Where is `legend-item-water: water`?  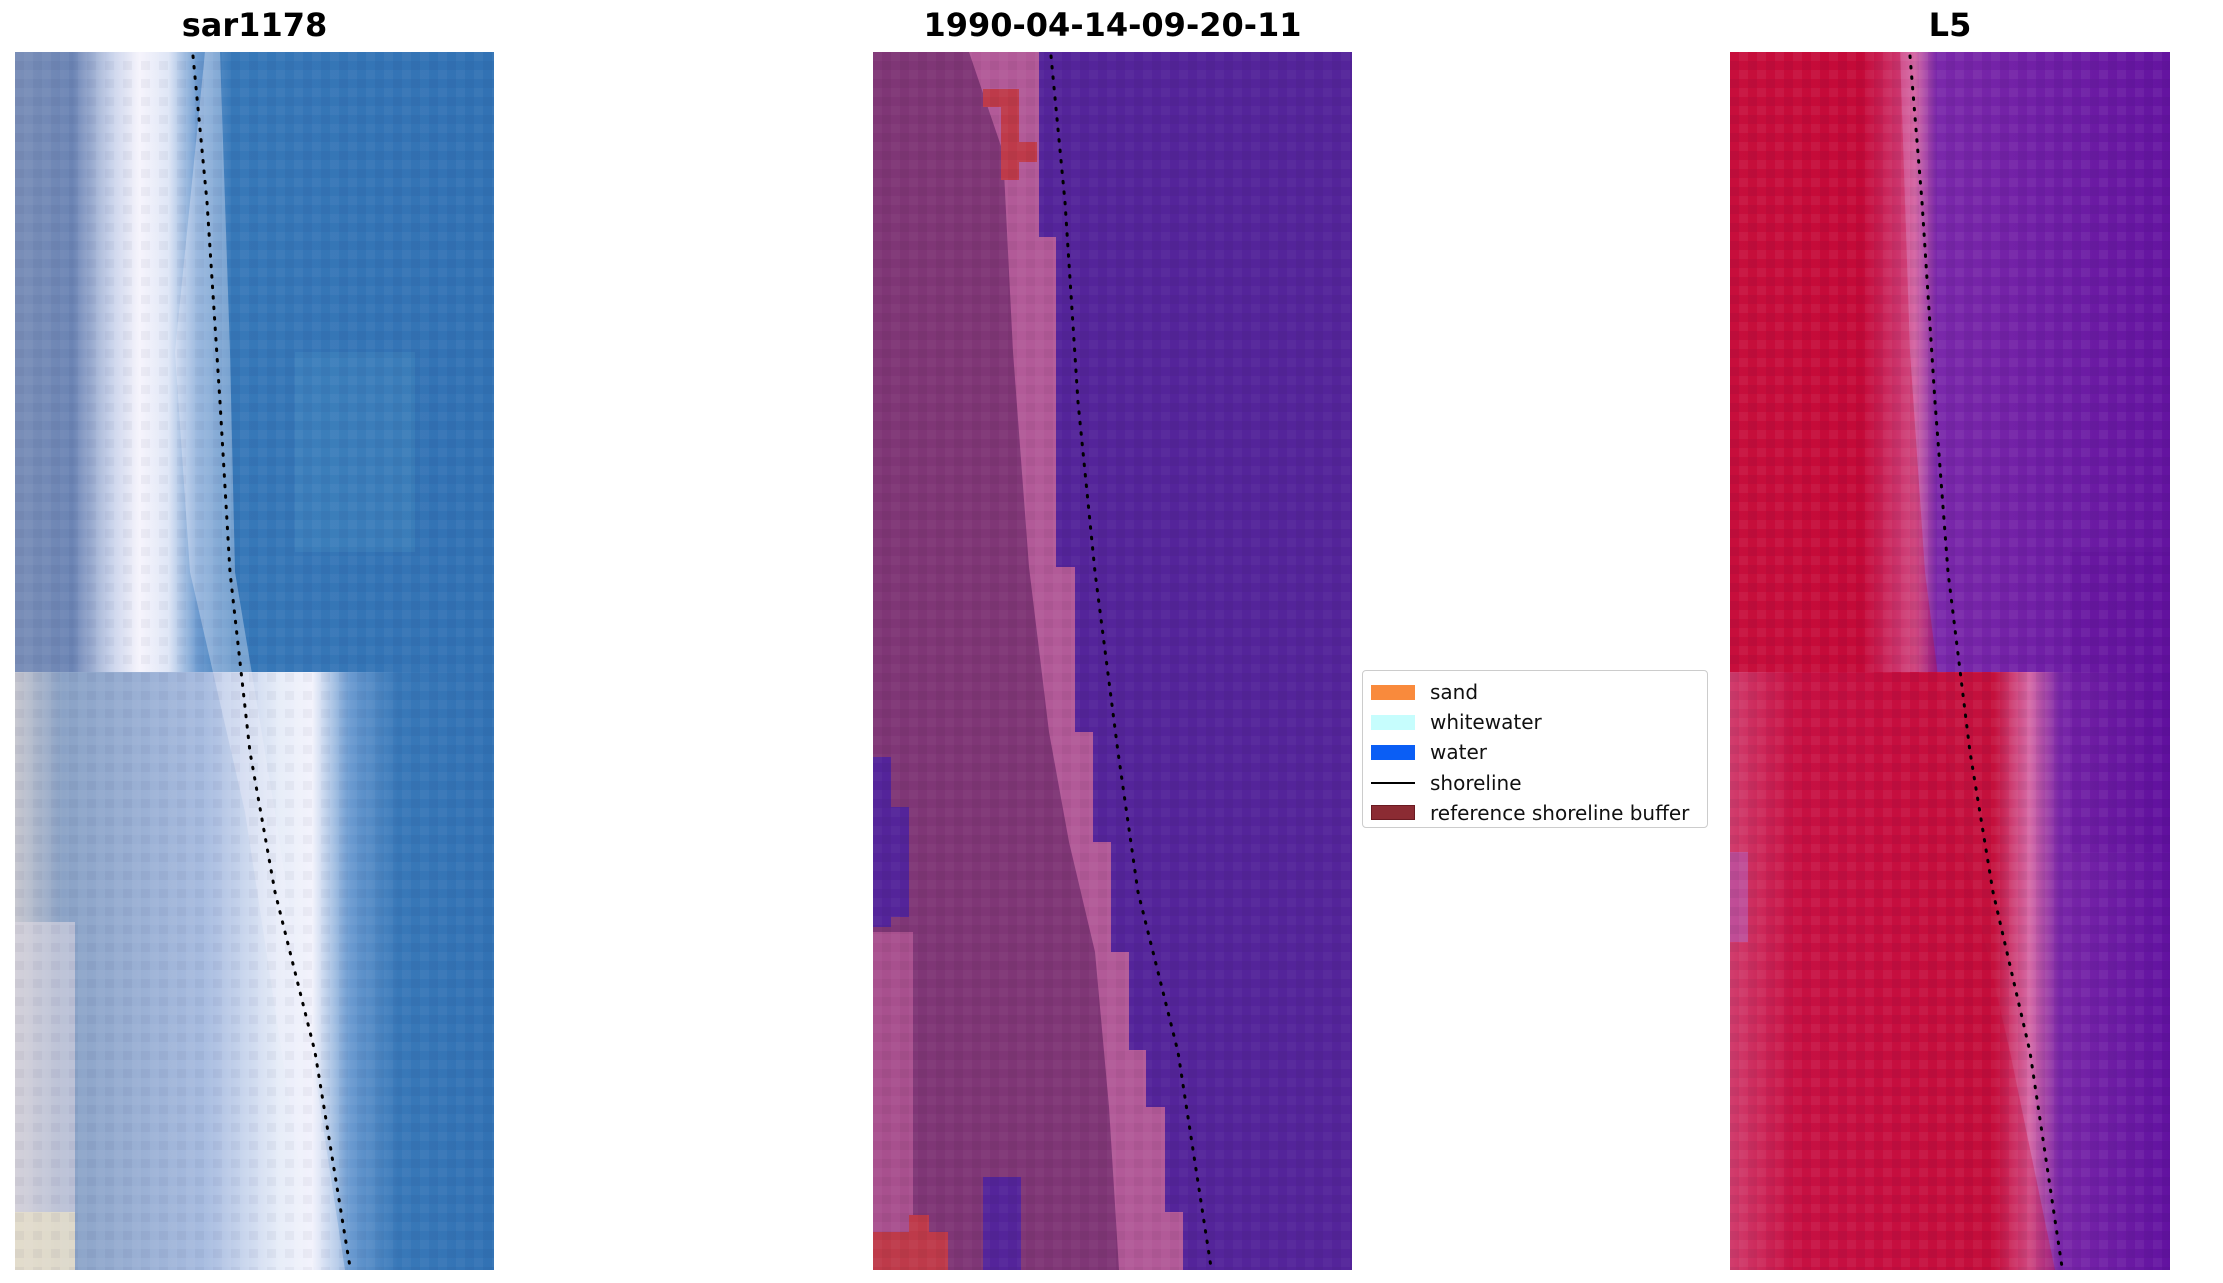
legend-item-water: water is located at coordinates (1535, 752).